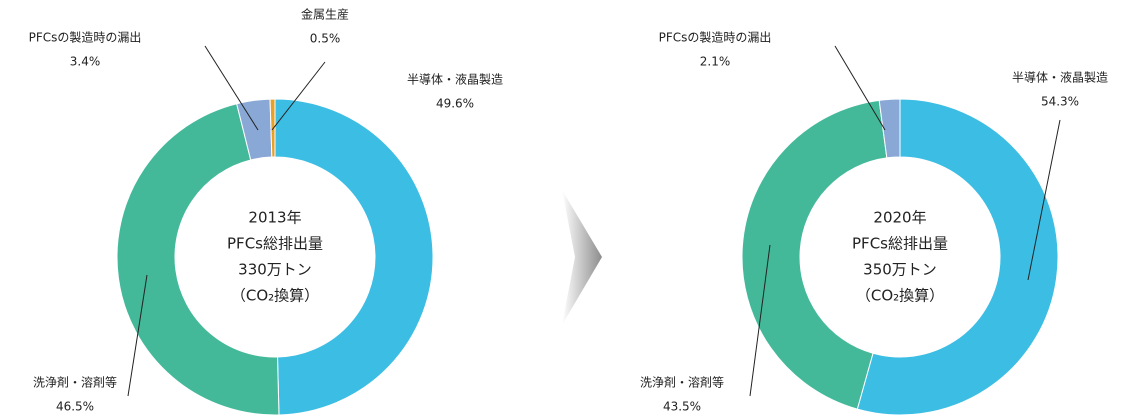 The image size is (1128, 416). I want to click on value-label: 49.6%, so click(455, 104).